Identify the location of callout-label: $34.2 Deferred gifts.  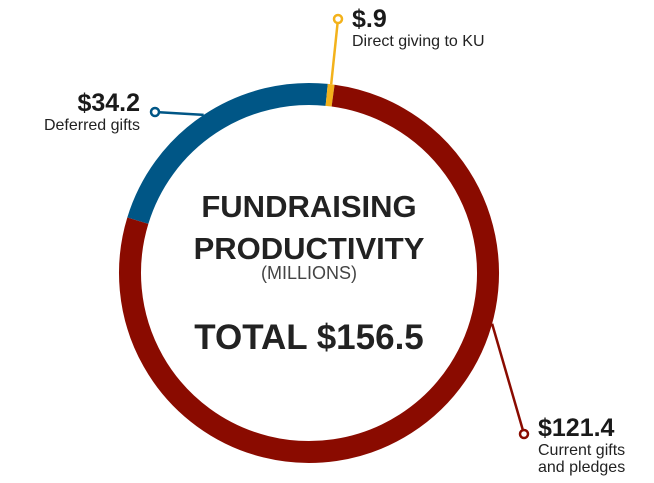
(92, 112).